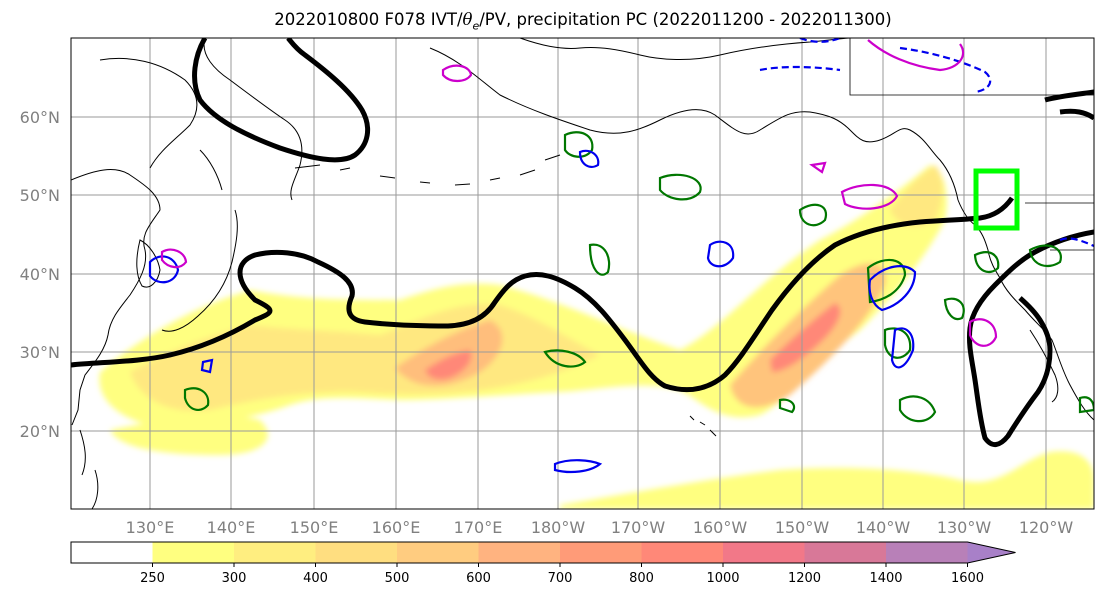  What do you see at coordinates (314, 527) in the screenshot?
I see `lon-label-150e: 150°E` at bounding box center [314, 527].